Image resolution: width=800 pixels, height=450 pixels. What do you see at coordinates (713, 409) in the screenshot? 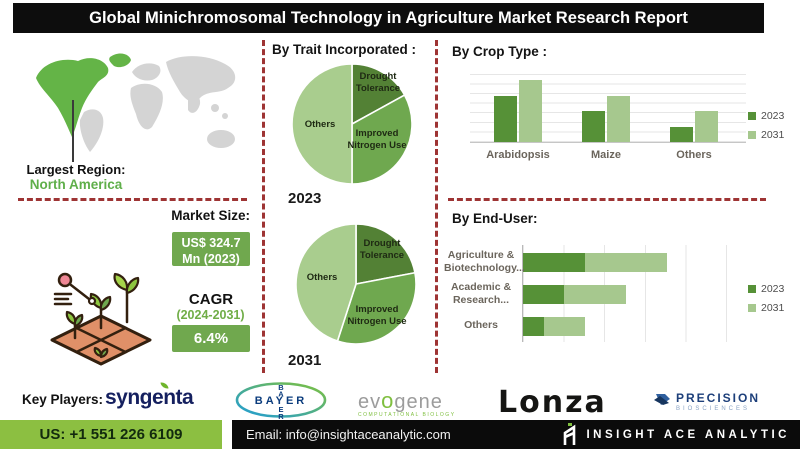
I see `precision-subtitle: BIOSCIENCES` at bounding box center [713, 409].